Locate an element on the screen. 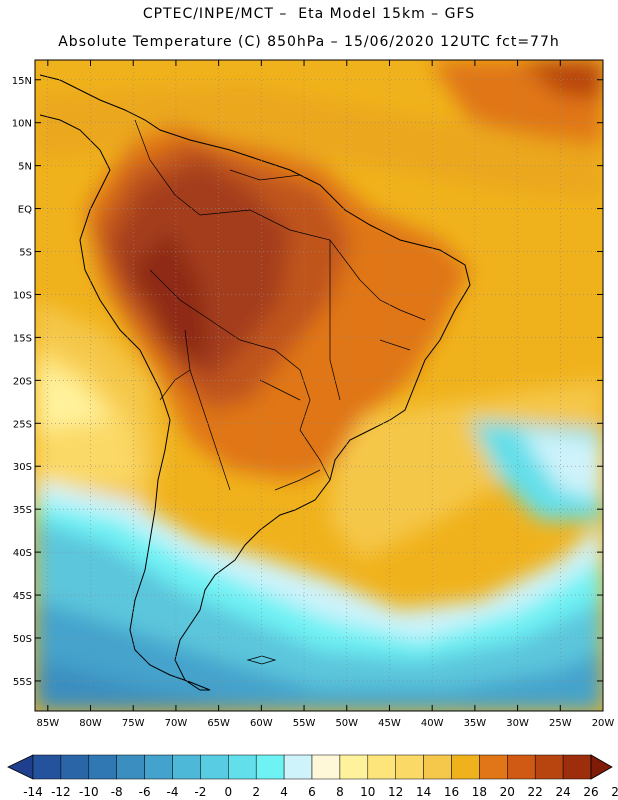 The width and height of the screenshot is (618, 800). colorbar-label: -4 is located at coordinates (173, 792).